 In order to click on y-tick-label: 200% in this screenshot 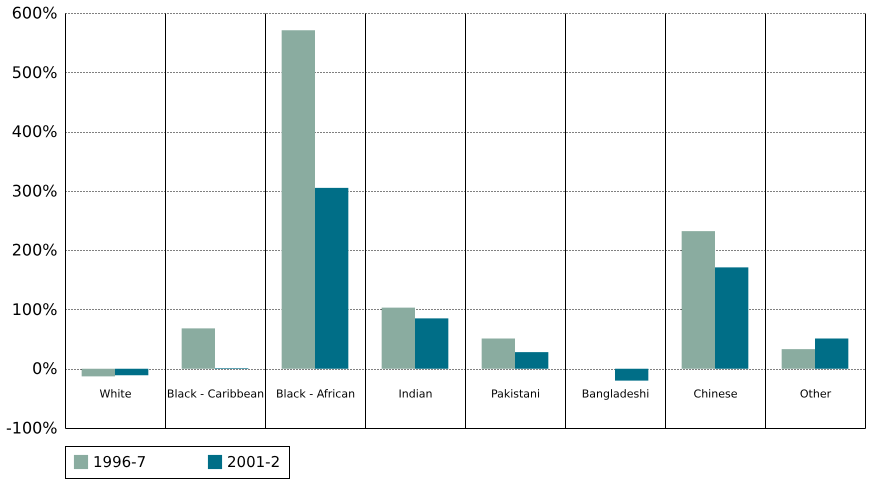, I will do `click(35, 250)`.